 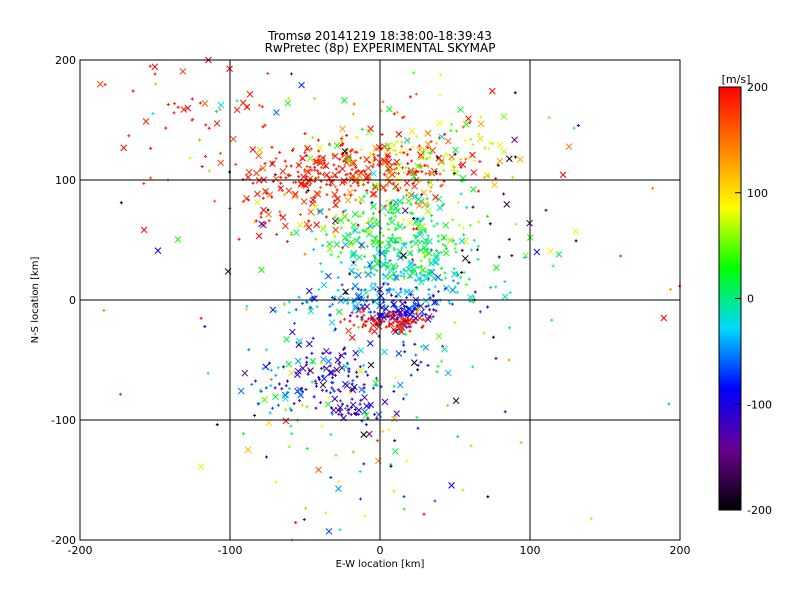 What do you see at coordinates (35, 300) in the screenshot?
I see `y-axis-label: N-S location [km]` at bounding box center [35, 300].